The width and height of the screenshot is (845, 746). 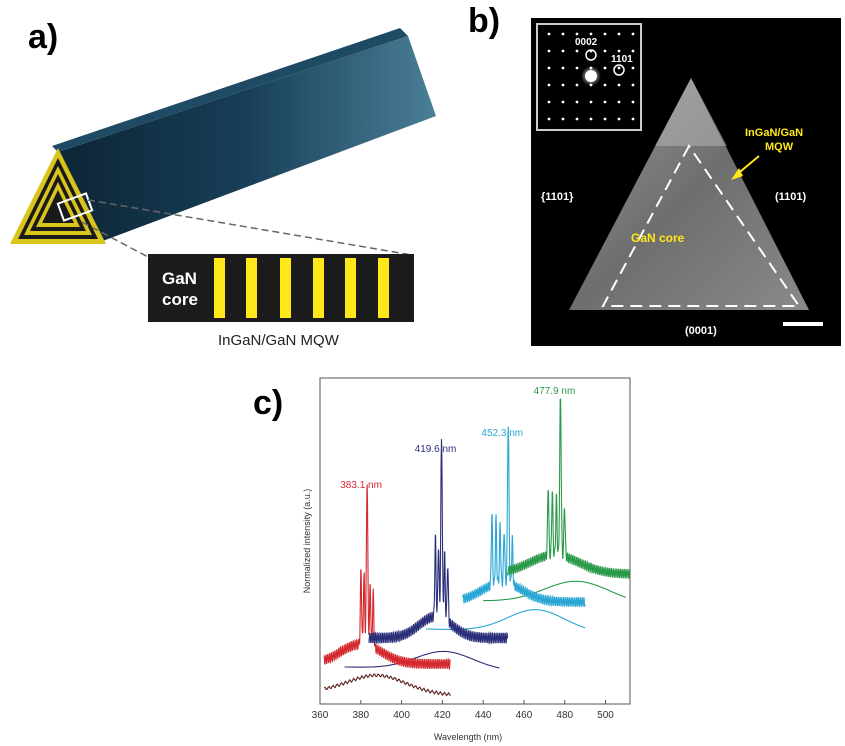 What do you see at coordinates (622, 59) in the screenshot?
I see `spot-1101-label: 1101` at bounding box center [622, 59].